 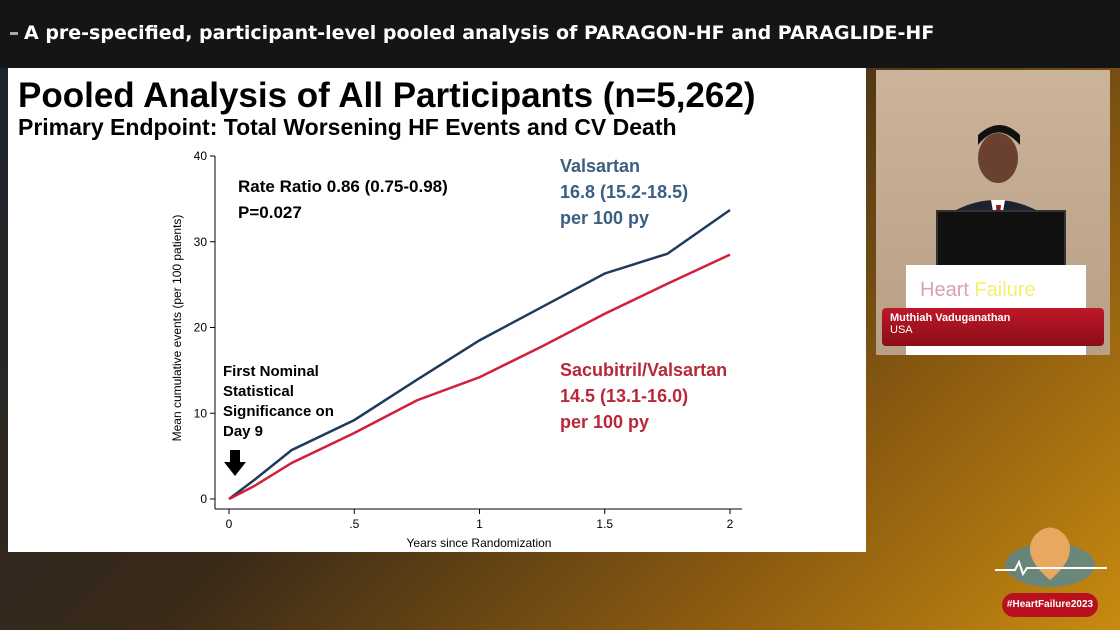 I want to click on speaker-video: Heart Failure Muthiah Vaduganathan USA, so click(x=993, y=212).